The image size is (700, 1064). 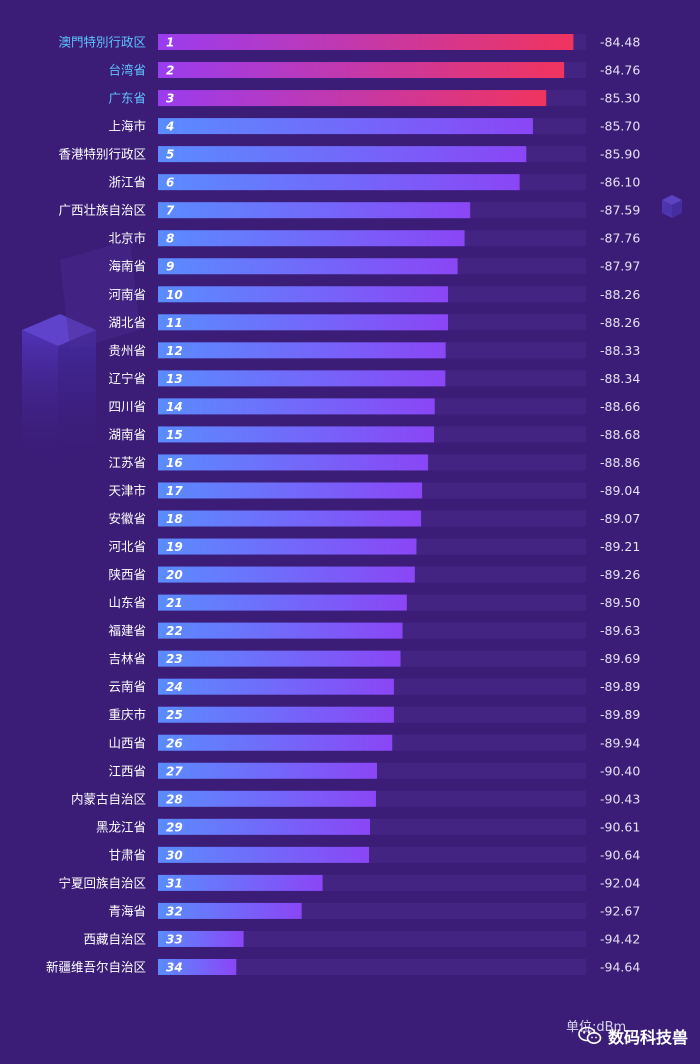 What do you see at coordinates (127, 70) in the screenshot?
I see `category-label: 台湾省` at bounding box center [127, 70].